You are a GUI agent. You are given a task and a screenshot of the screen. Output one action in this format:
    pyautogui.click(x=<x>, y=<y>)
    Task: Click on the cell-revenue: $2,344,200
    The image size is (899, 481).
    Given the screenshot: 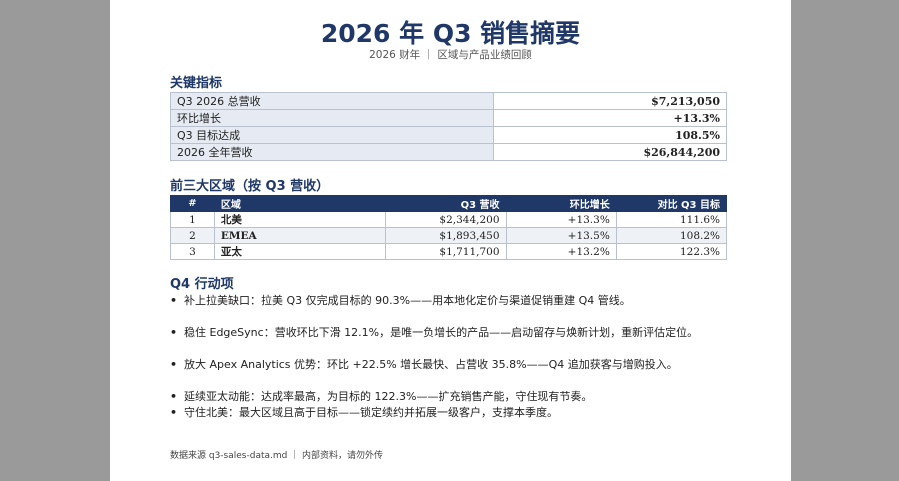 What is the action you would take?
    pyautogui.click(x=445, y=219)
    